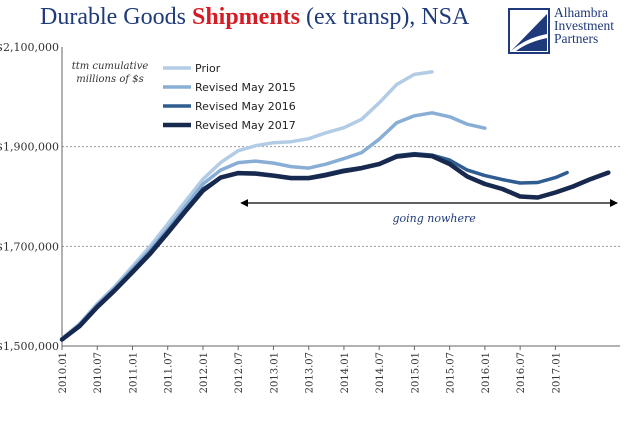  What do you see at coordinates (133, 372) in the screenshot?
I see `x-tick-label: 2011.01` at bounding box center [133, 372].